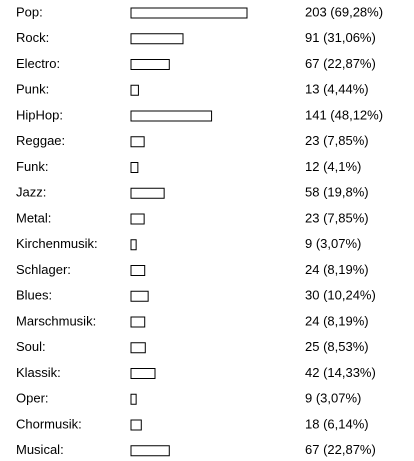  I want to click on category-label: Musical:, so click(40, 449).